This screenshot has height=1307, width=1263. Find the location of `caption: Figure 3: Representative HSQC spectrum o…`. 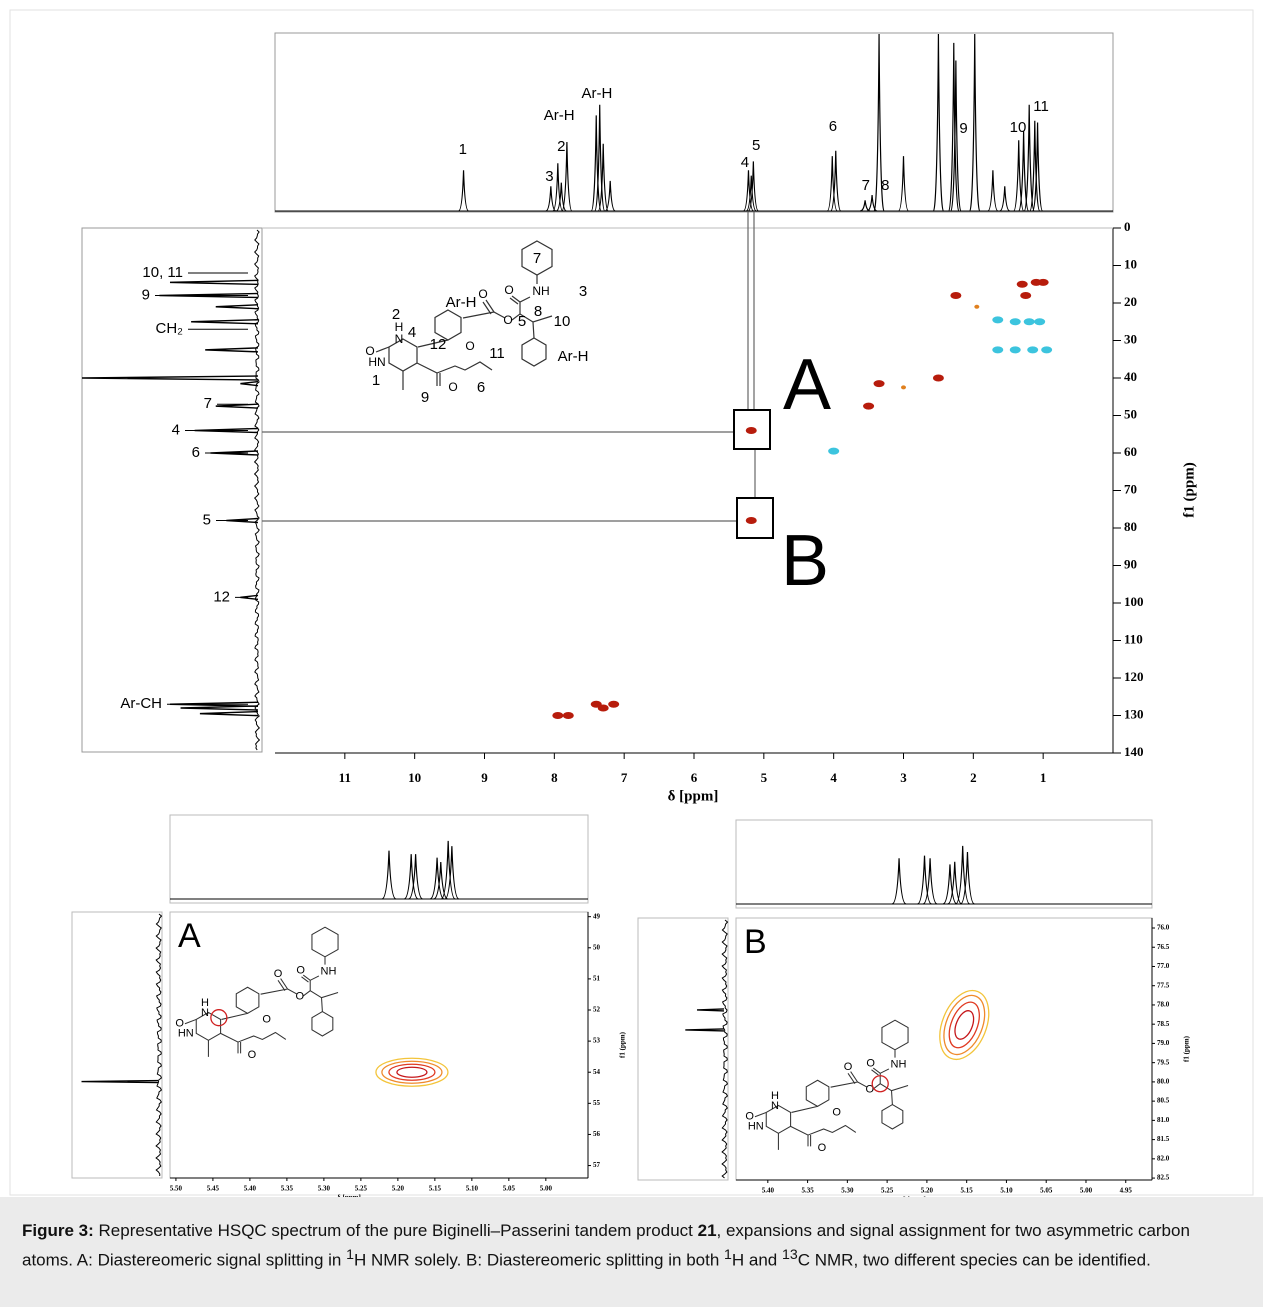

caption: Figure 3: Representative HSQC spectrum o… is located at coordinates (631, 1252).